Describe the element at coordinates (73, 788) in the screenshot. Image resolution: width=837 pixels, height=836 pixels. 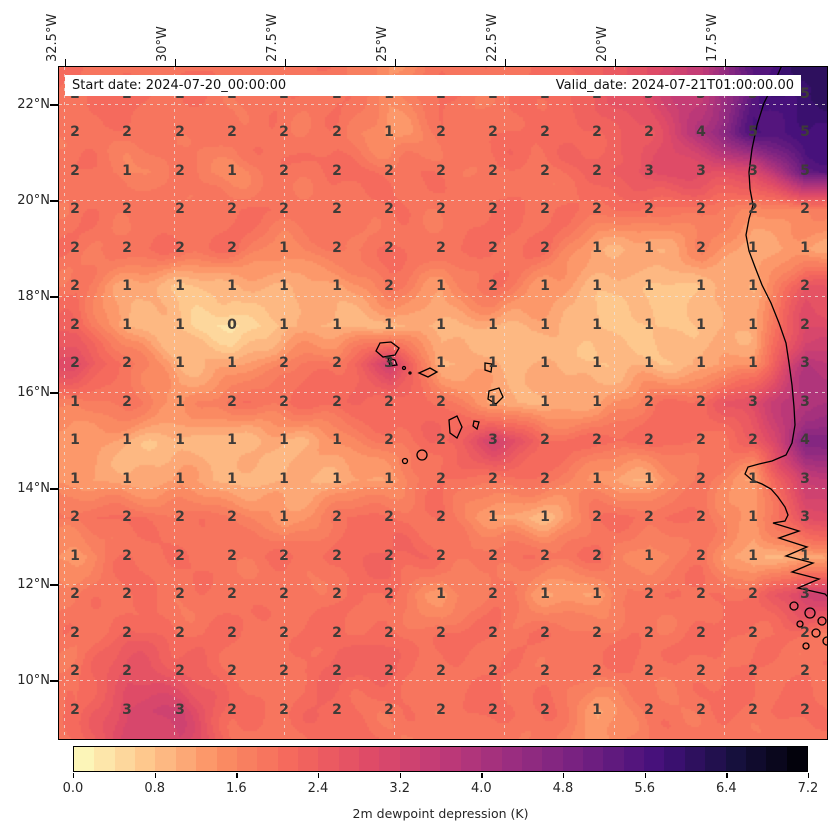
I see `colorbar-tick-label: 0.0` at that location.